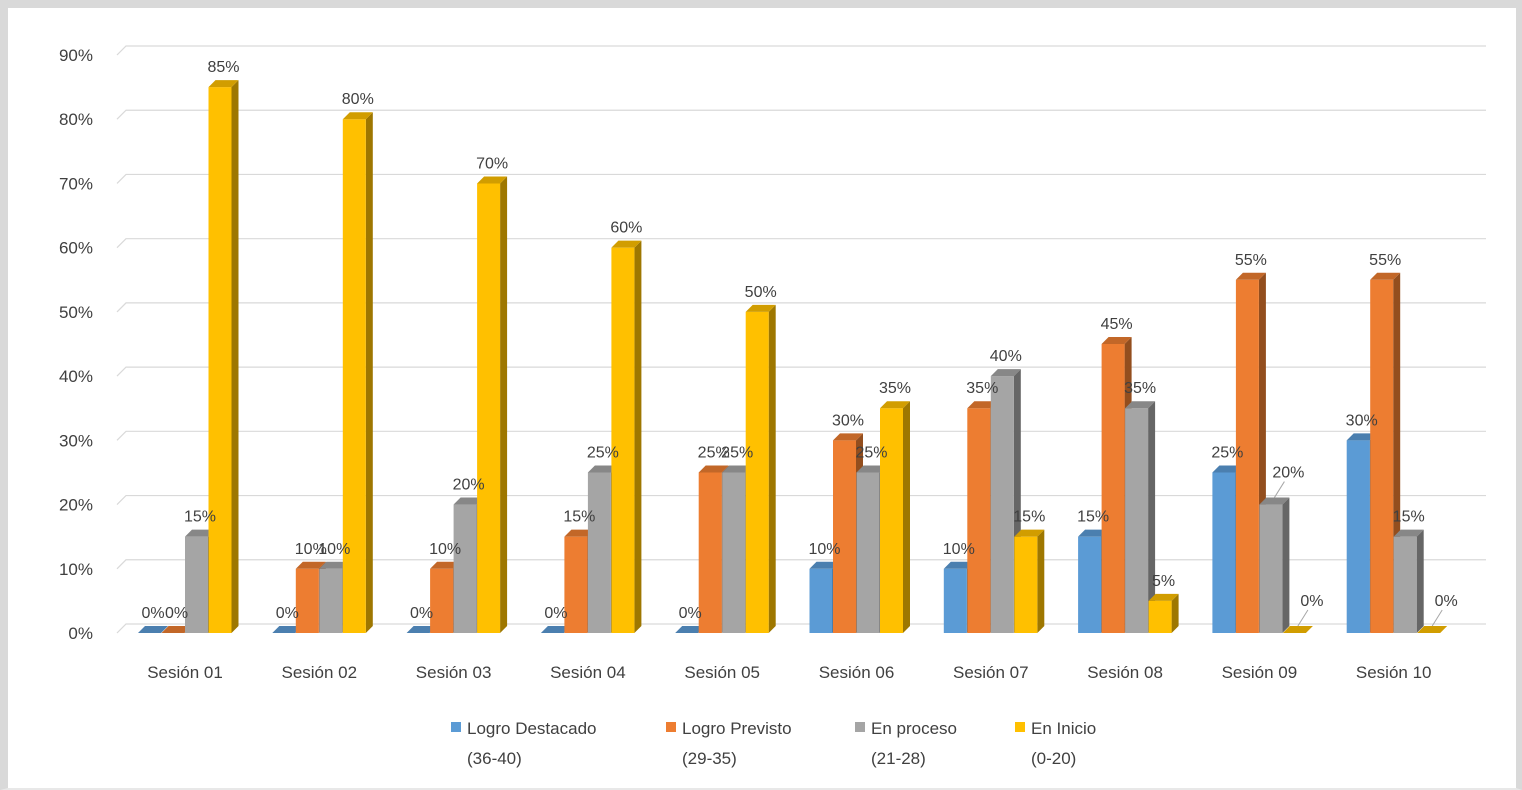 The image size is (1522, 790). Describe the element at coordinates (1063, 728) in the screenshot. I see `legend-label: En Inicio` at that location.